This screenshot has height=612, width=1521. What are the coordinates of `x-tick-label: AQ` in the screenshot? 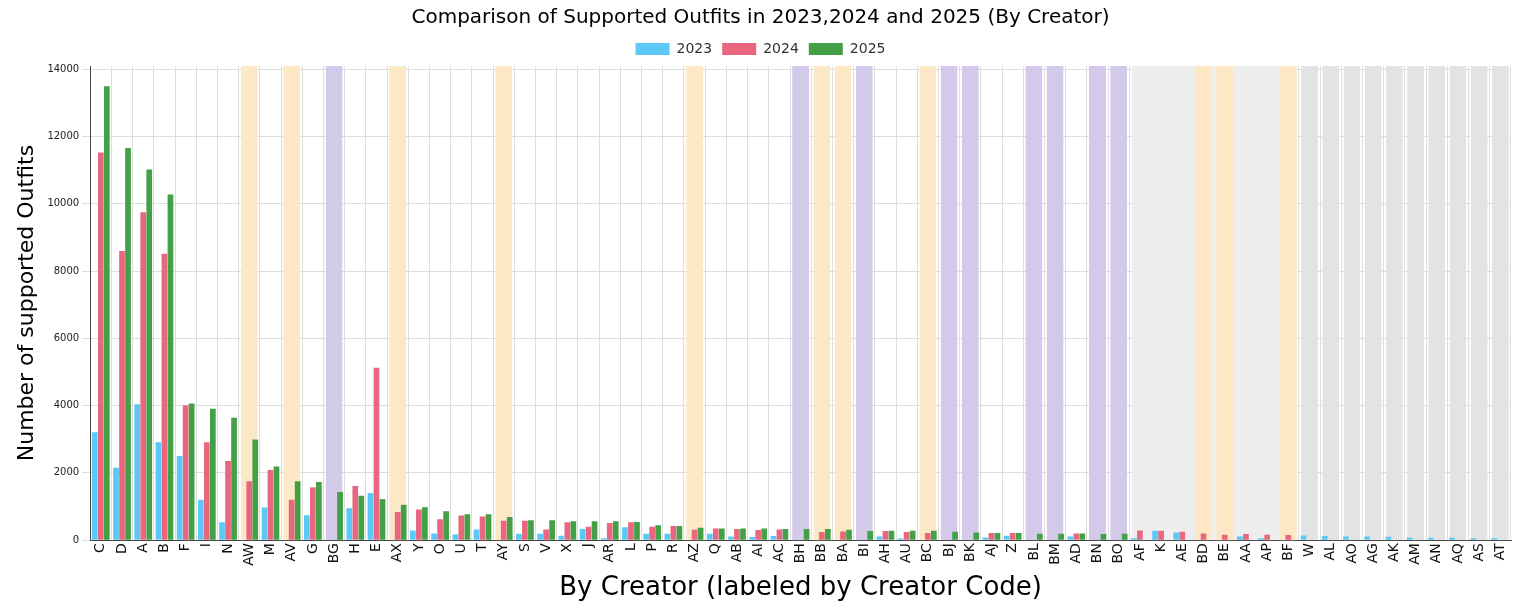 It's located at (1456, 553).